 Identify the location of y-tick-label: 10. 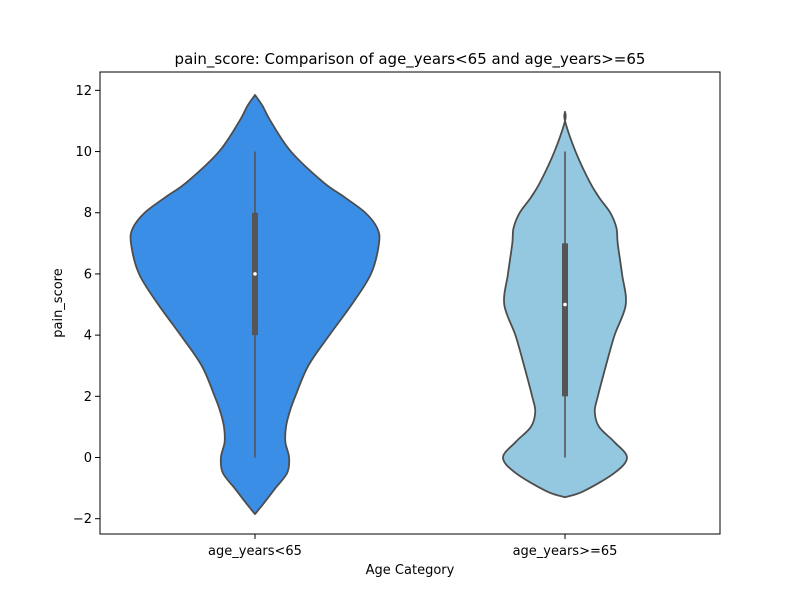
(83, 152).